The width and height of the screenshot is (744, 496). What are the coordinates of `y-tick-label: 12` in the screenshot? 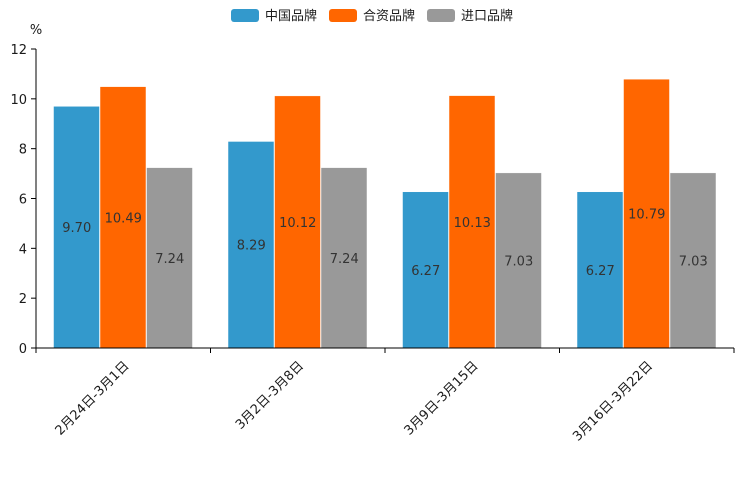 It's located at (18, 50).